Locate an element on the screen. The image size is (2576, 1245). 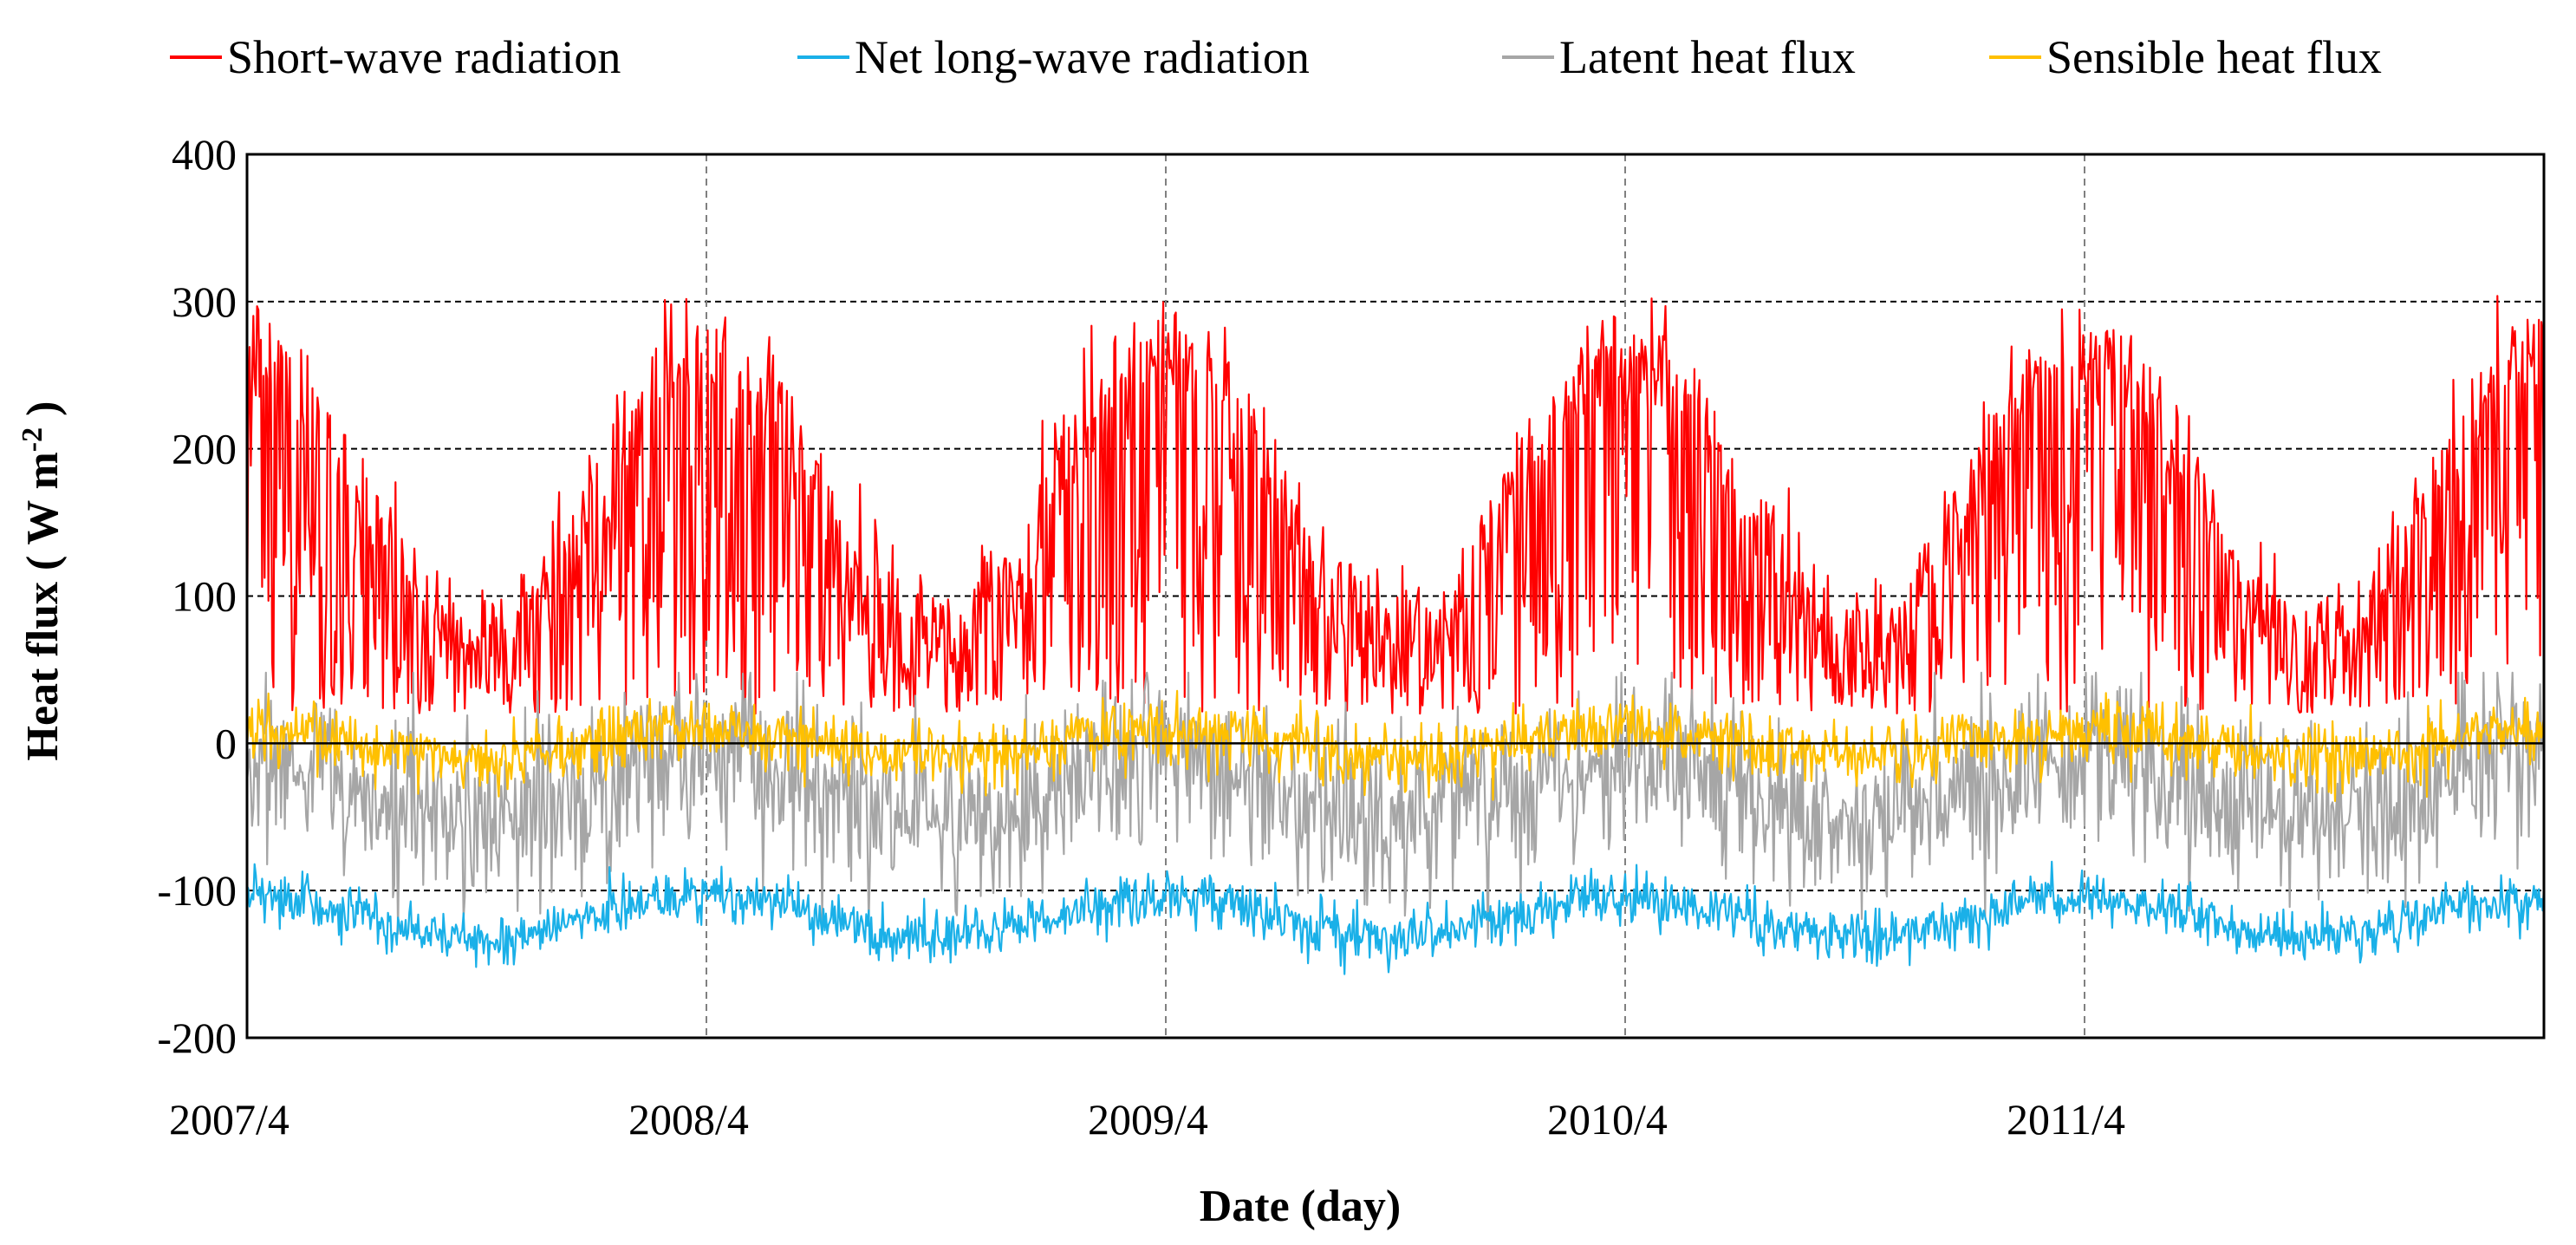
legend-item-sensible-heat: Sensible heat flux is located at coordinates (2185, 57).